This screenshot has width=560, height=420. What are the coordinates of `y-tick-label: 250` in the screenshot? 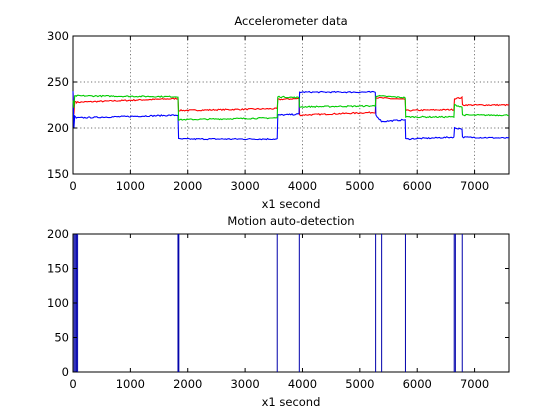 It's located at (58, 82).